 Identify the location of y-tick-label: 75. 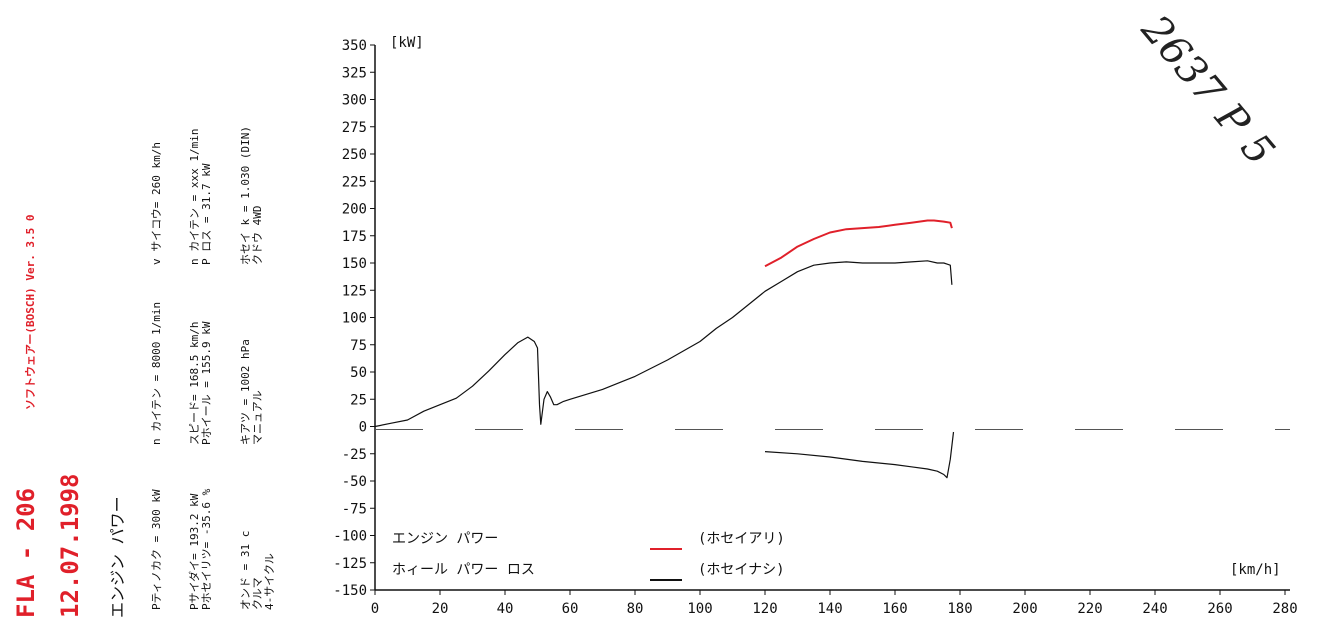
(358, 346).